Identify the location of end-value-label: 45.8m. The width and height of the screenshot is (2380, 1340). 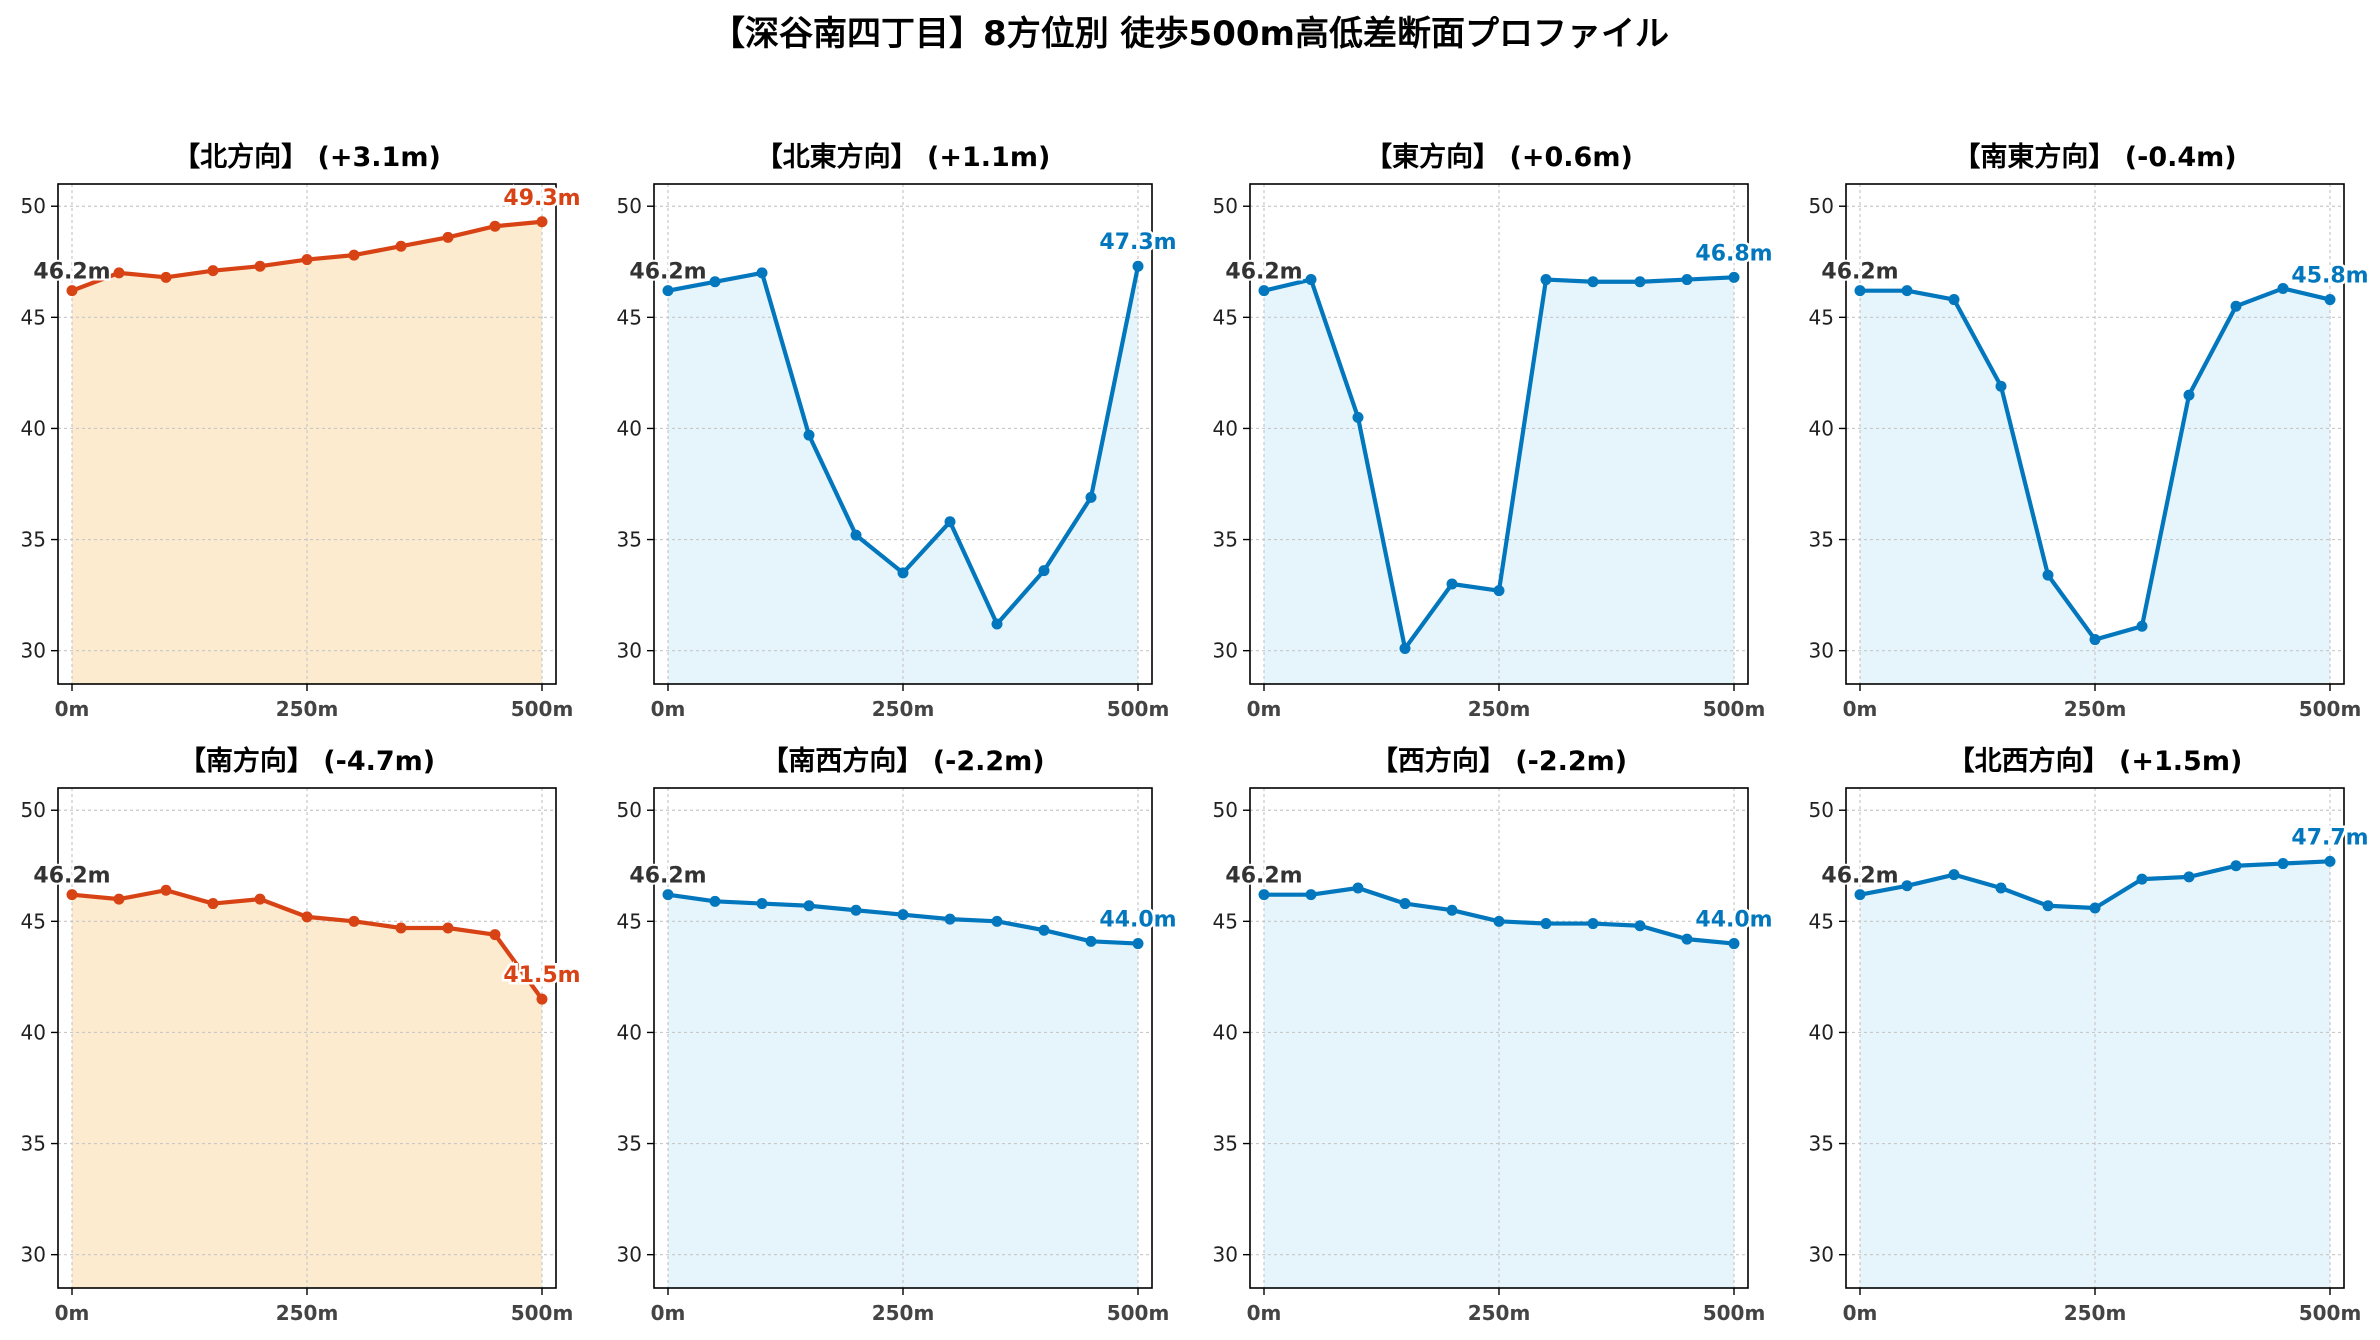
(2329, 276).